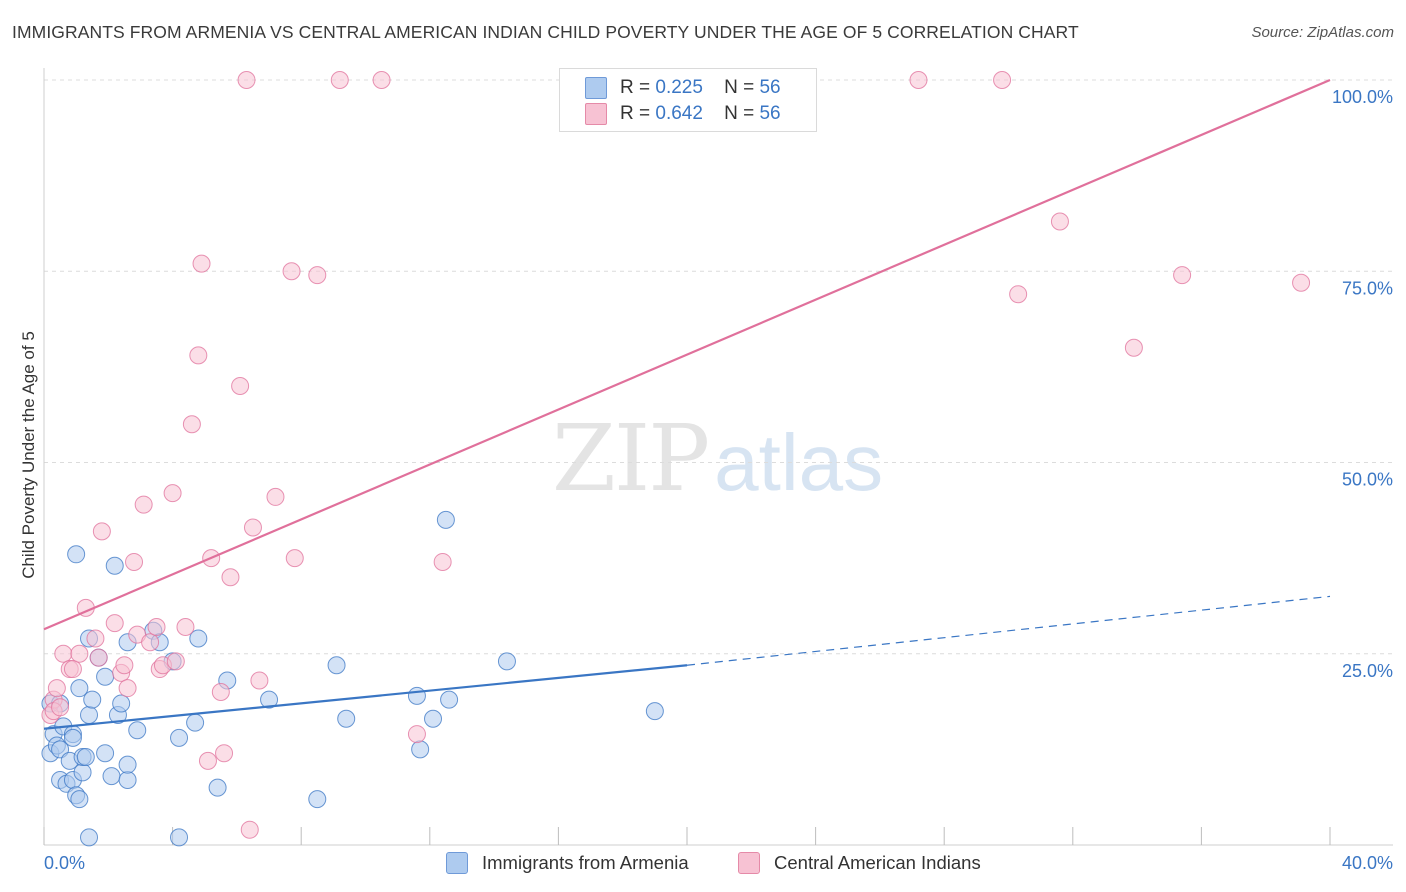 The width and height of the screenshot is (1406, 892). Describe the element at coordinates (585, 862) in the screenshot. I see `legend-label-armenia: Immigrants from Armenia` at that location.